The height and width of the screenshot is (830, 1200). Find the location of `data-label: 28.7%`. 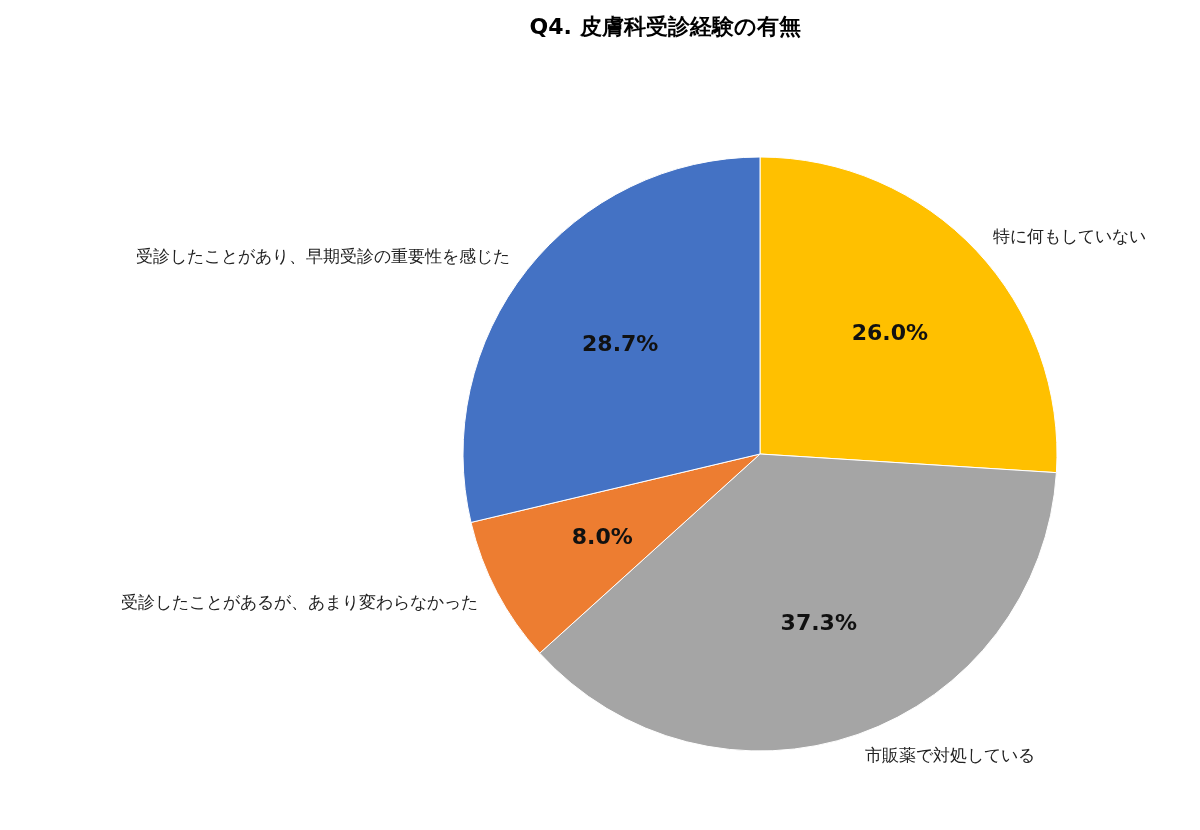

data-label: 28.7% is located at coordinates (620, 343).